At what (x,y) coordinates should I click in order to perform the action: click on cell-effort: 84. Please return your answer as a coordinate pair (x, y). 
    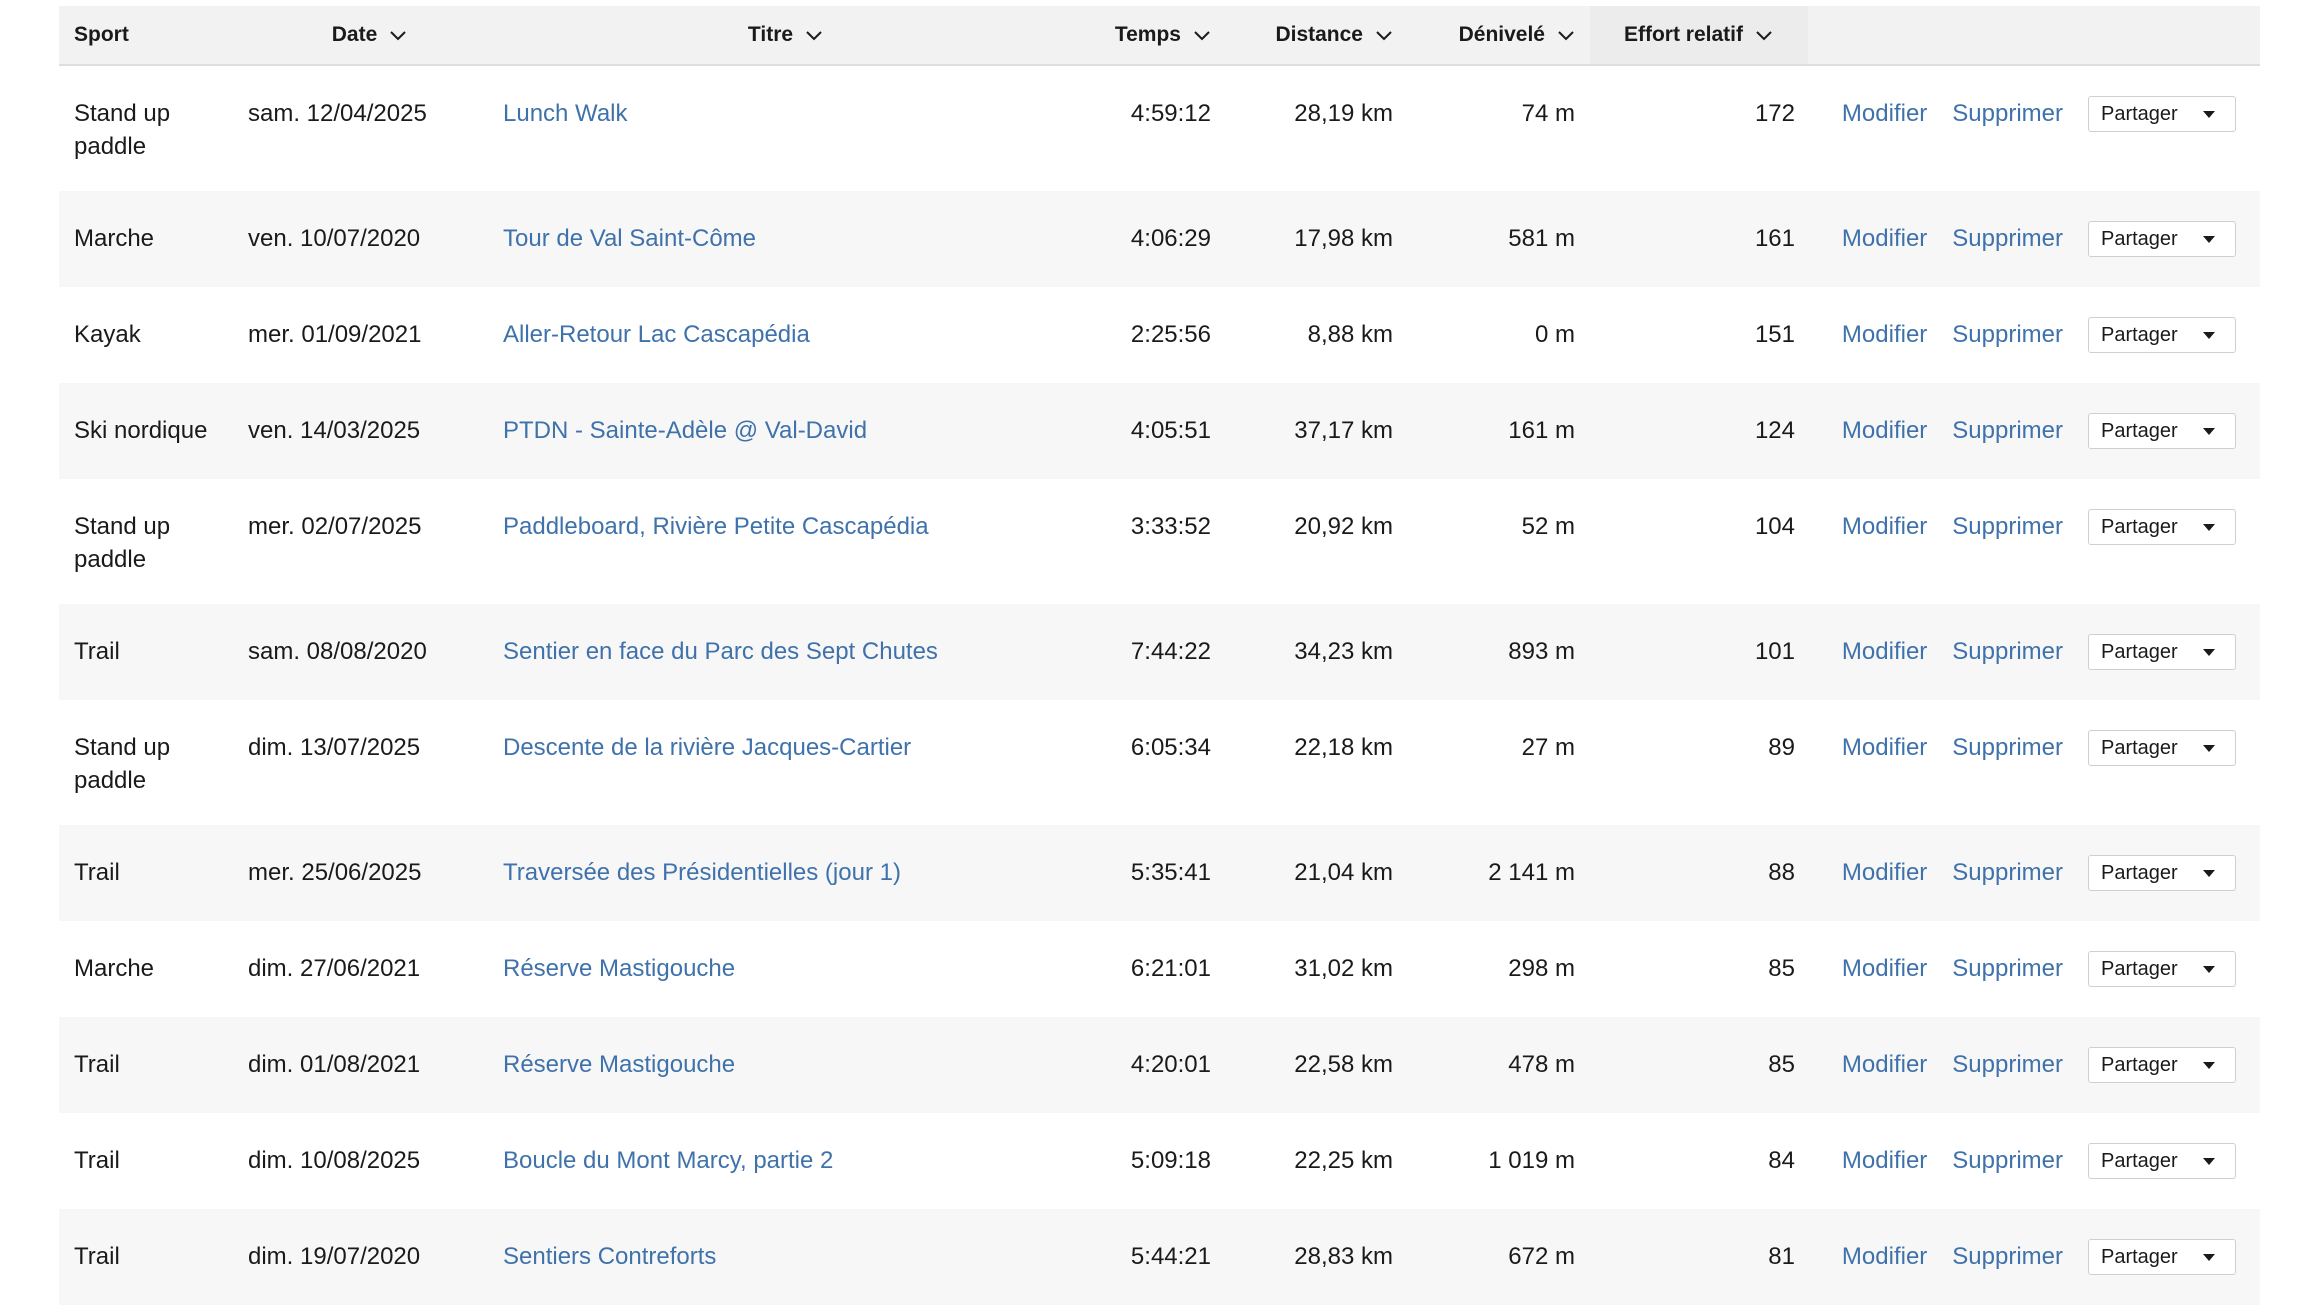
    Looking at the image, I should click on (1699, 1161).